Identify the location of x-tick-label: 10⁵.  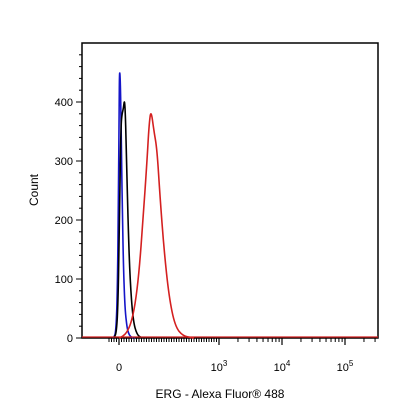
(345, 366).